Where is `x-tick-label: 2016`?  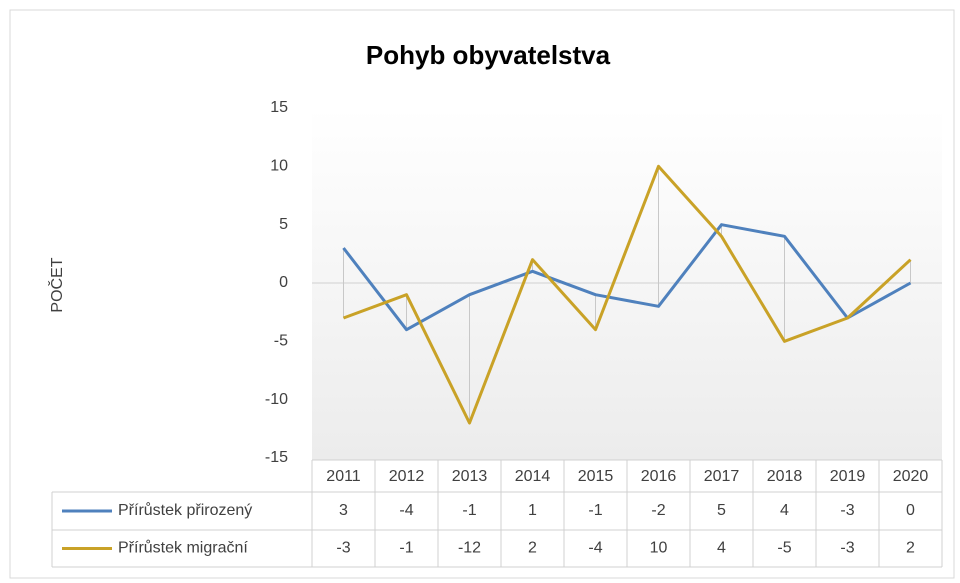
x-tick-label: 2016 is located at coordinates (659, 476).